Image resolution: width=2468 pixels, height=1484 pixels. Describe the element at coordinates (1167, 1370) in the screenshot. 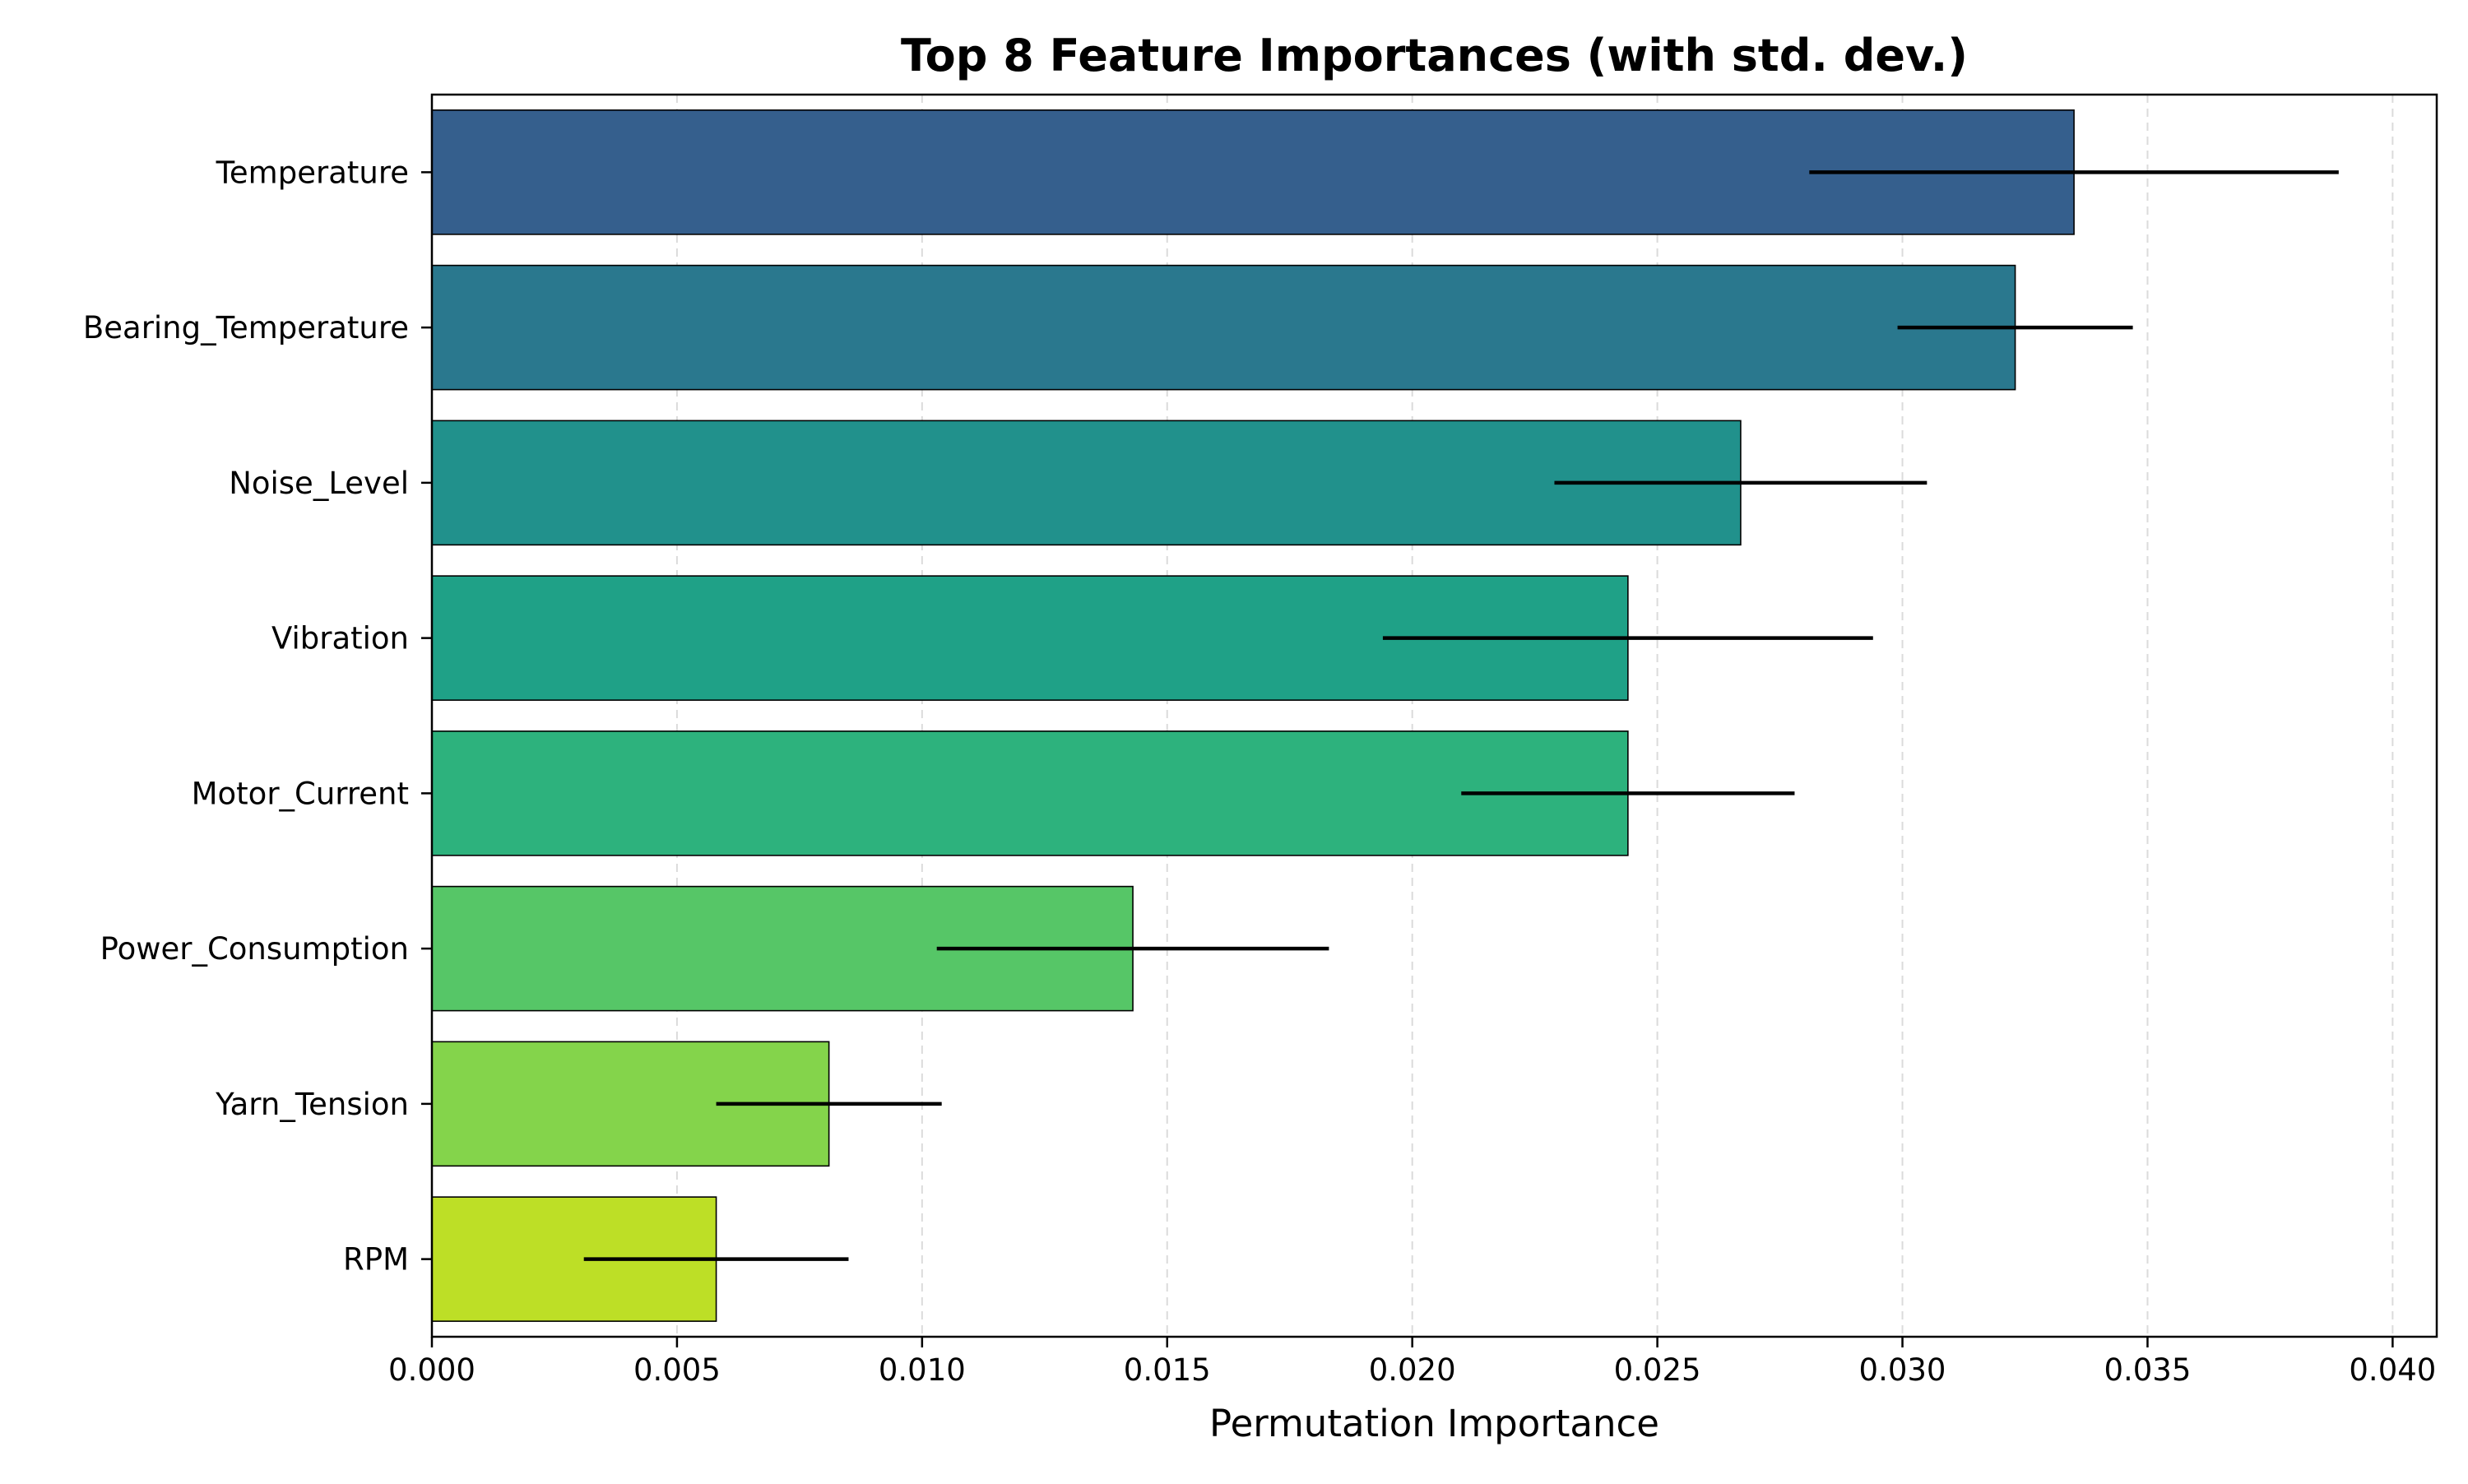

I see `x-tick-label: 0.015` at that location.